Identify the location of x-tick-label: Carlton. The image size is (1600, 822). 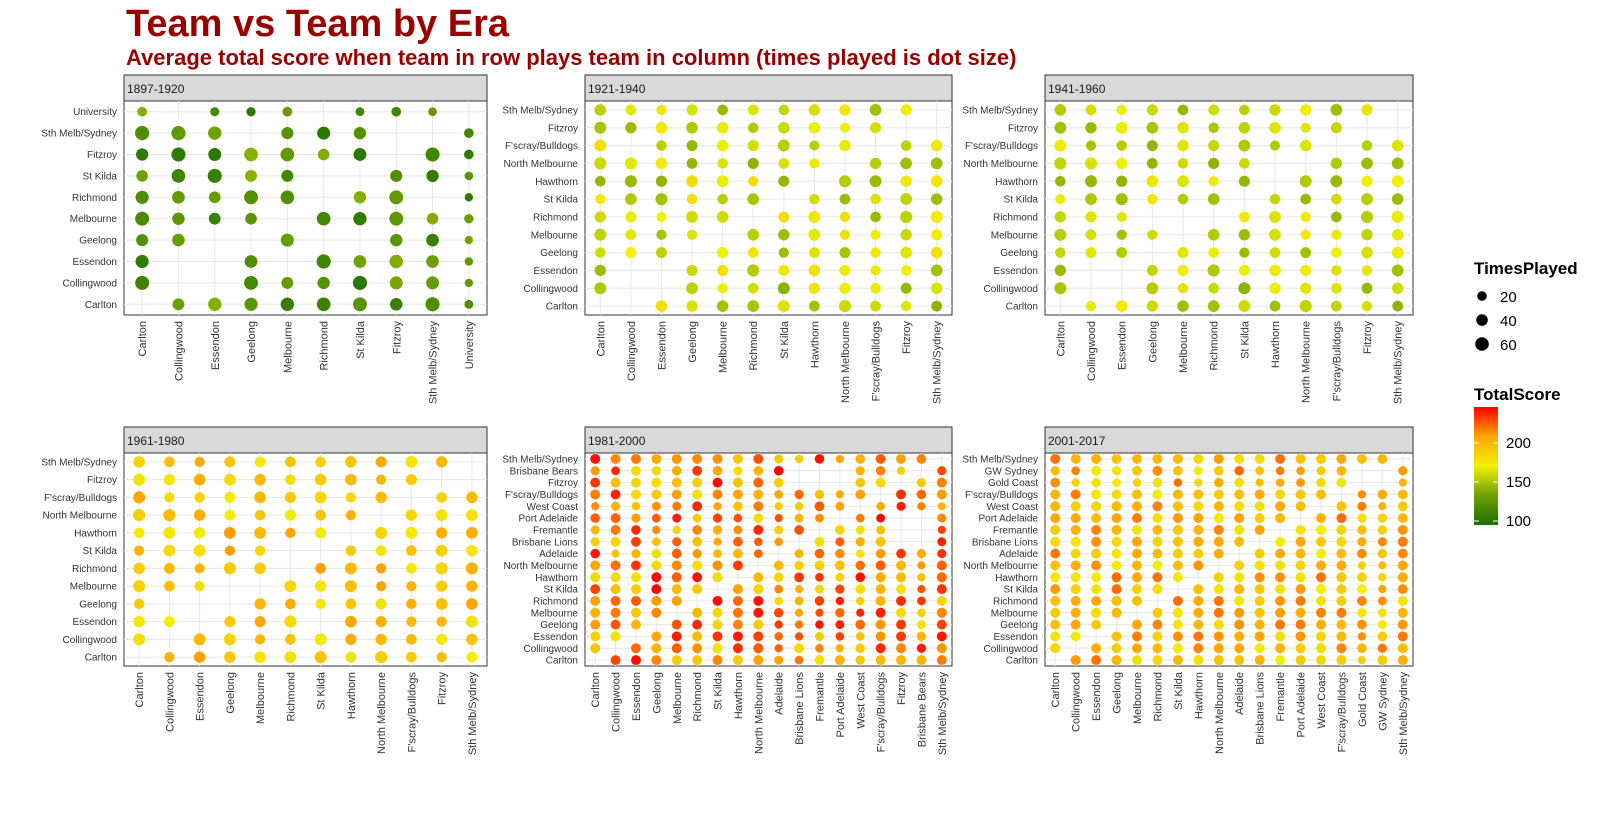
(1056, 689).